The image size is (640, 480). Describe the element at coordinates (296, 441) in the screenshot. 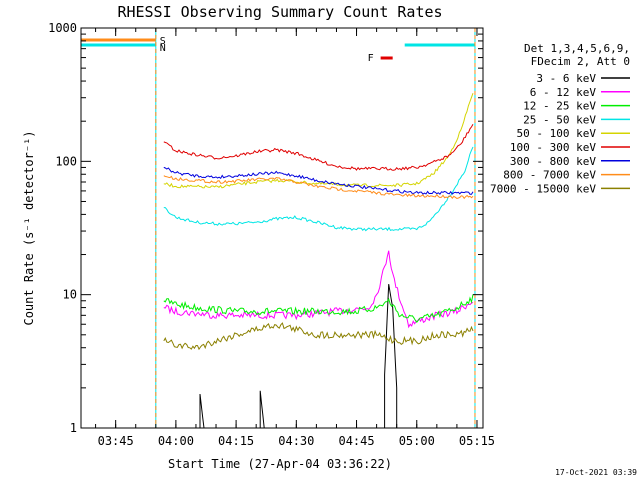

I see `x-tick-label: 04:30` at that location.